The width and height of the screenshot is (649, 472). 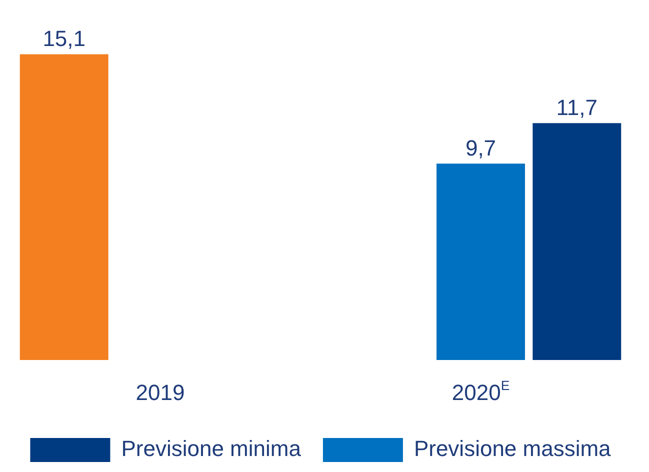 I want to click on data-label: 15,1, so click(x=64, y=39).